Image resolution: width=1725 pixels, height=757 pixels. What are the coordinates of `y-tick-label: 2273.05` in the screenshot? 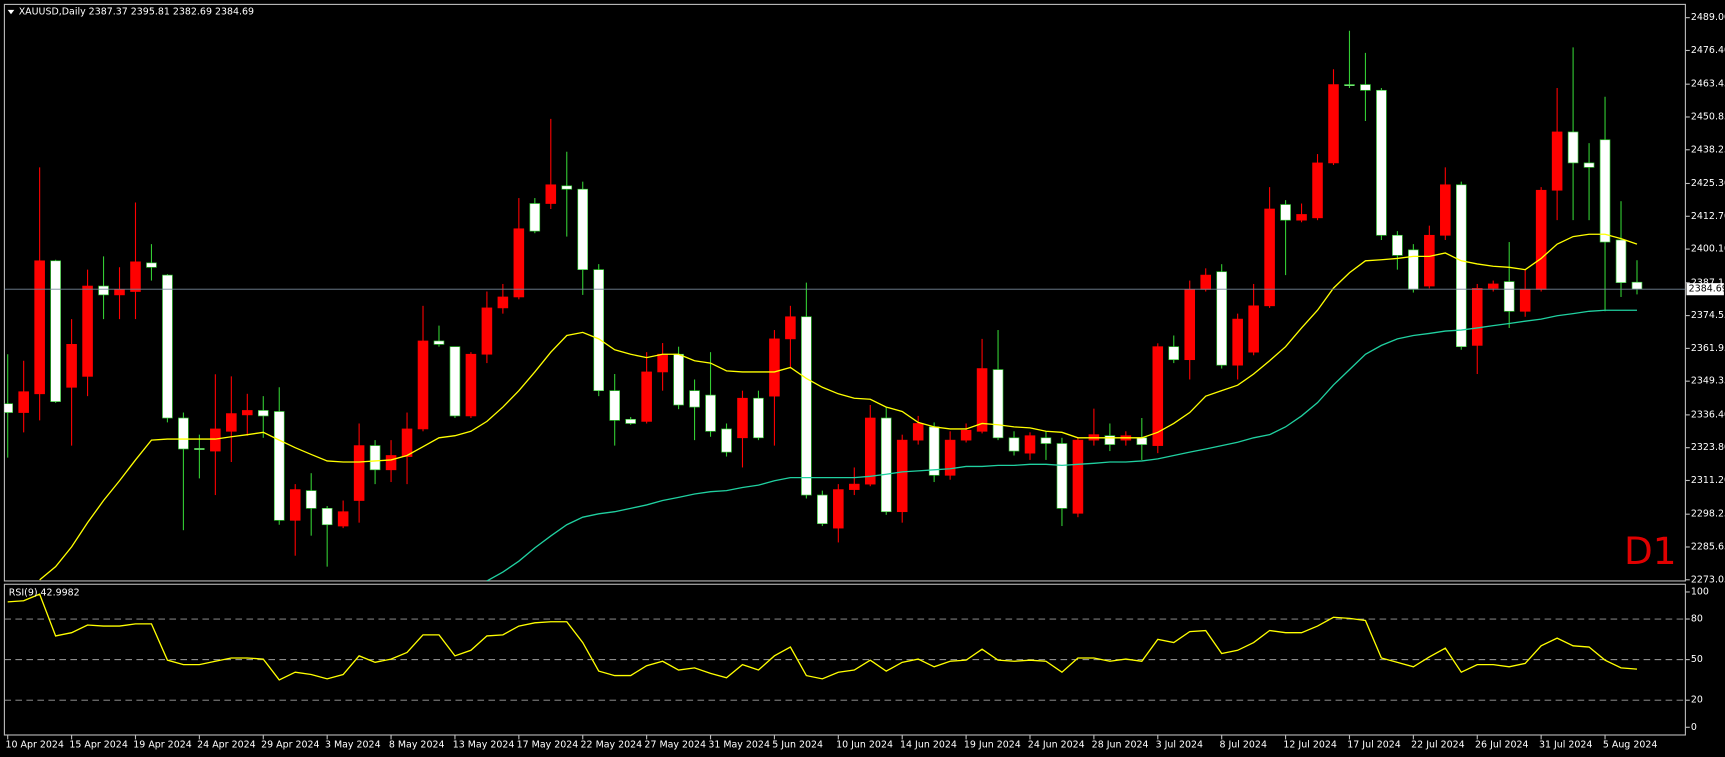 It's located at (1708, 579).